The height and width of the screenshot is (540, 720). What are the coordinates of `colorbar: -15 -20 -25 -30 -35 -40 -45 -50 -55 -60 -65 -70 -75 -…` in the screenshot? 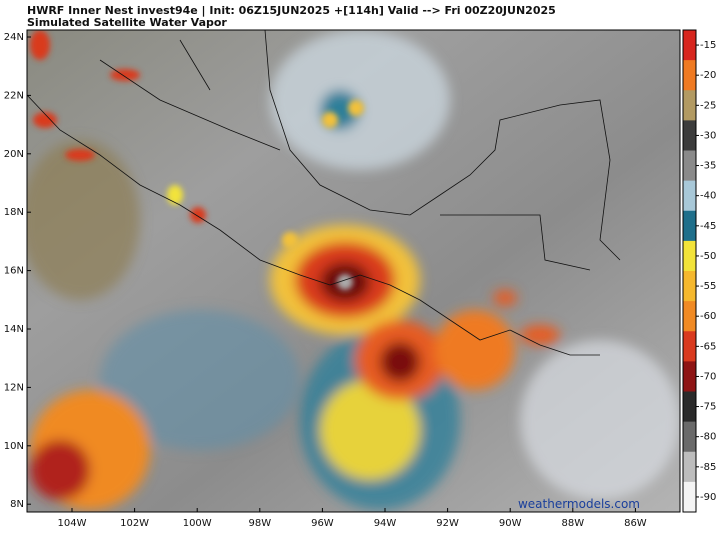 It's located at (699, 271).